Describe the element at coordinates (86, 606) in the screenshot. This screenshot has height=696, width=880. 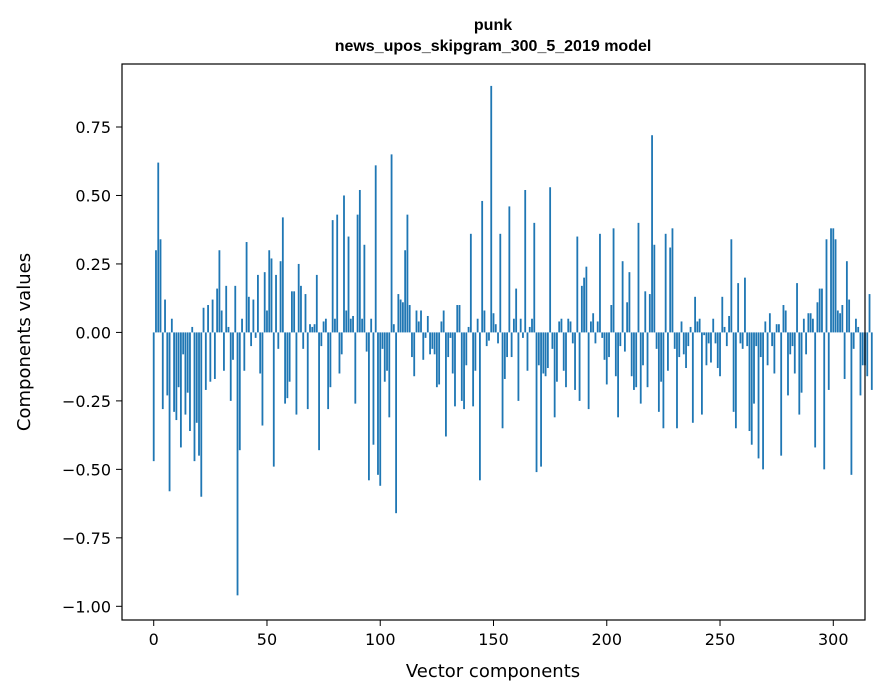
I see `y-tick-label: −1.00` at that location.